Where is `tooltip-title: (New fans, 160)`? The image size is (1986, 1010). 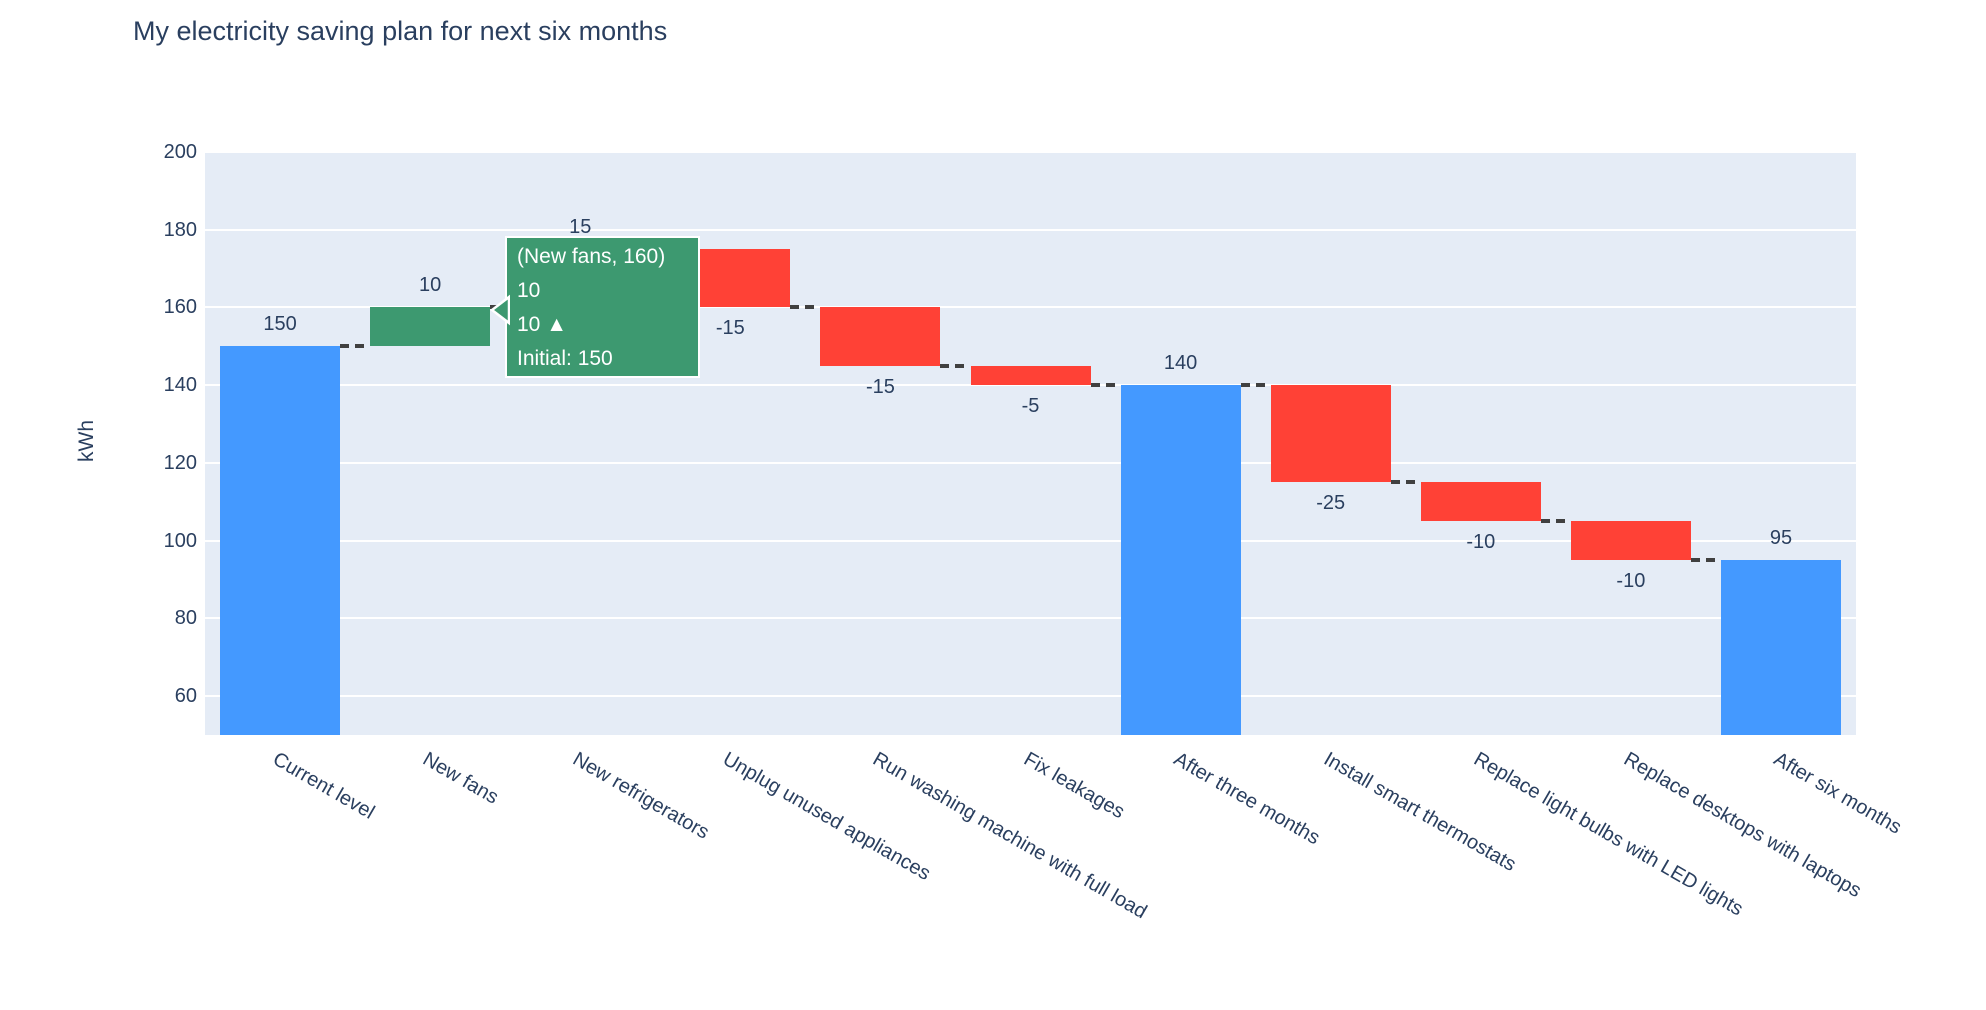
tooltip-title: (New fans, 160) is located at coordinates (591, 256).